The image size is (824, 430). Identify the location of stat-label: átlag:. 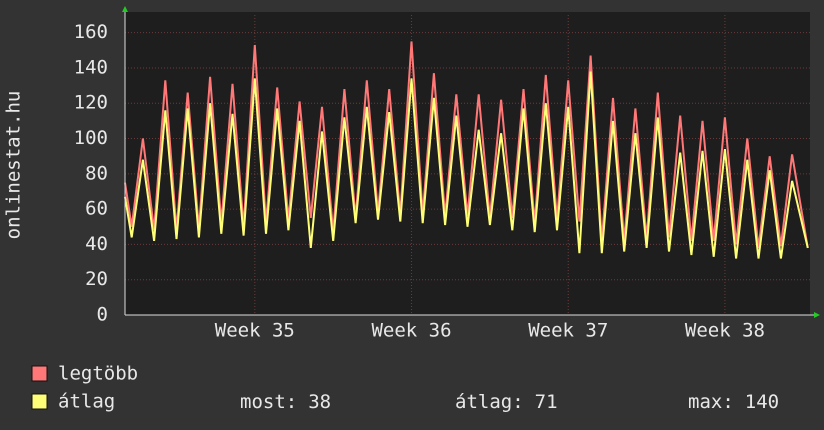
(489, 402).